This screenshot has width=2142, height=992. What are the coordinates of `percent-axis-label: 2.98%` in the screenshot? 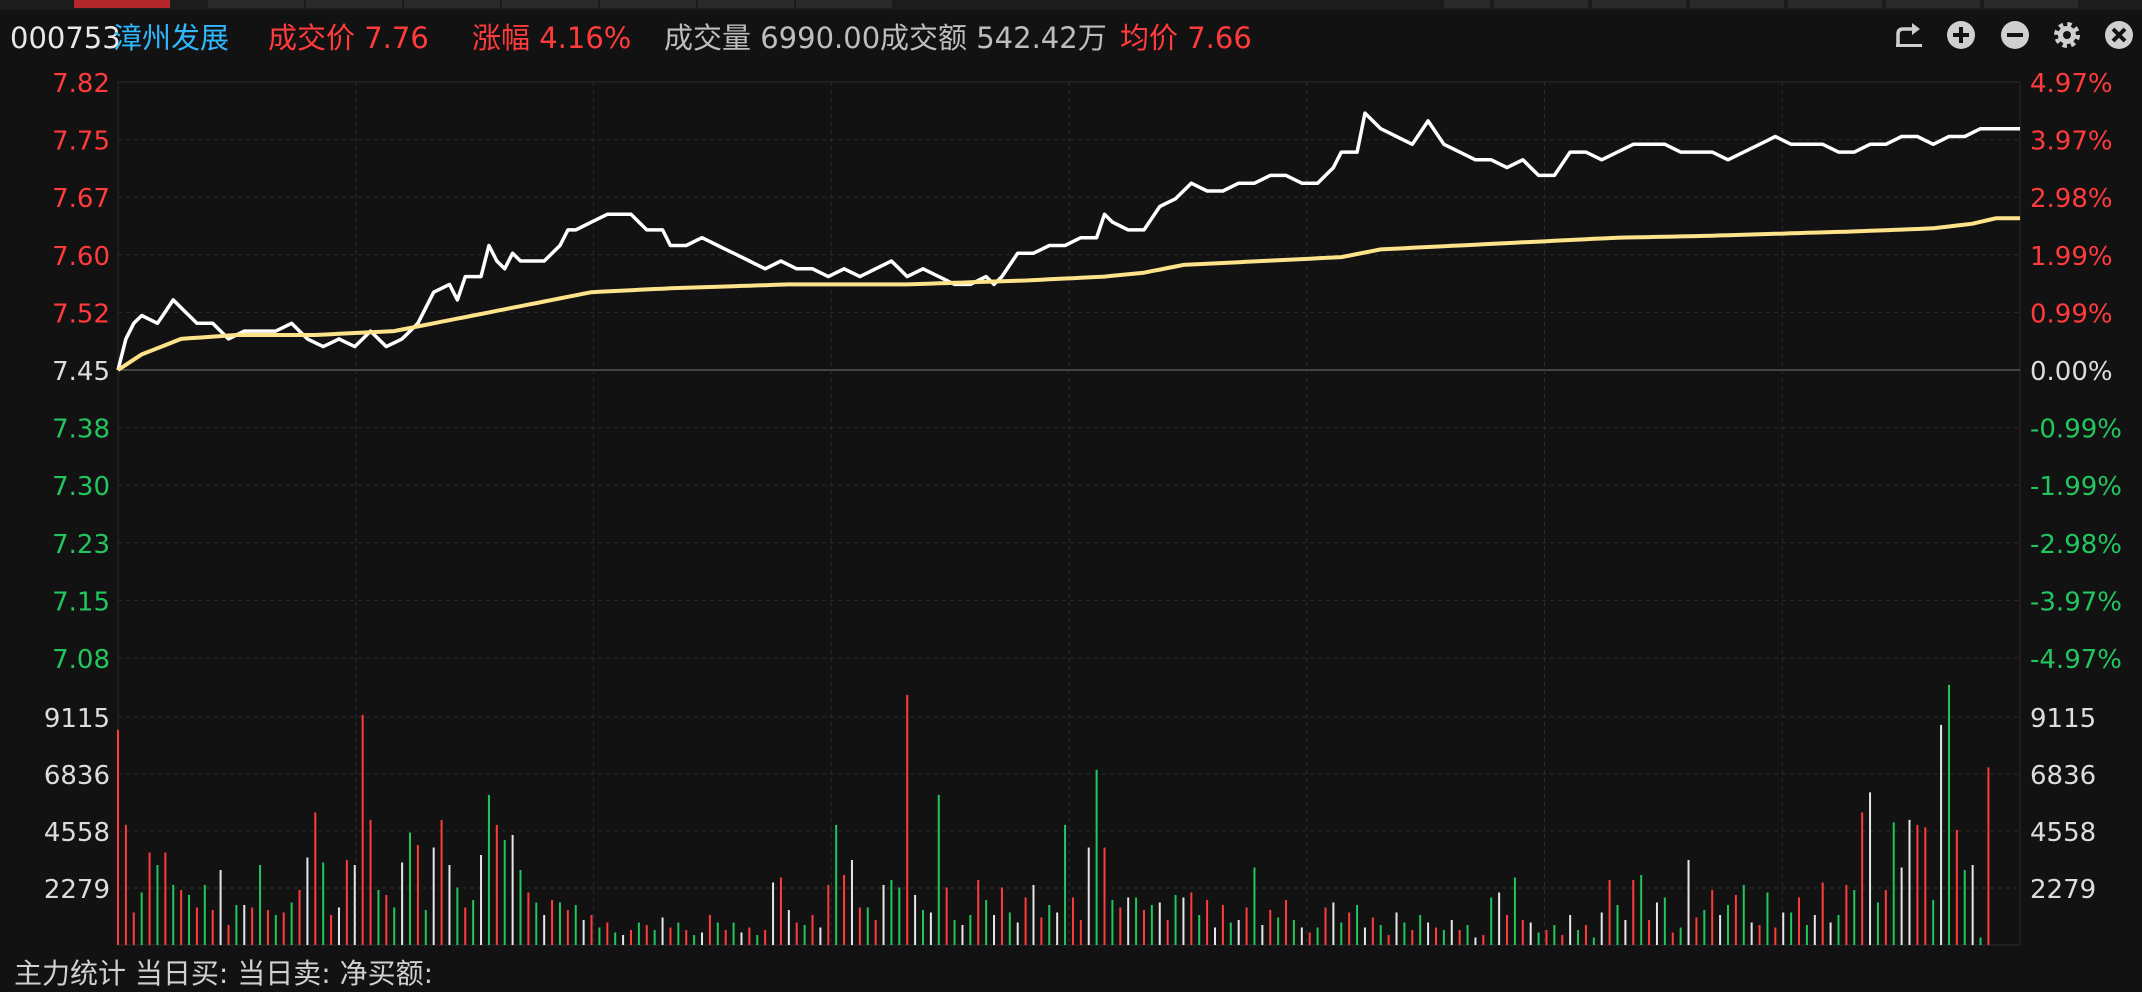 It's located at (2071, 199).